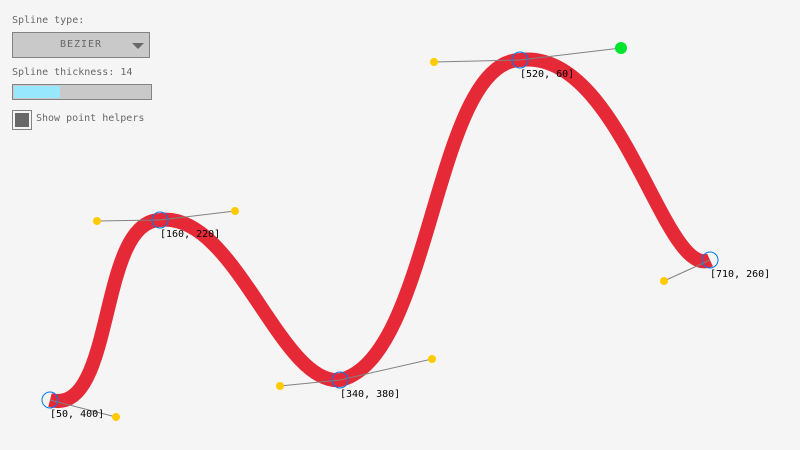 The height and width of the screenshot is (450, 800). Describe the element at coordinates (77, 414) in the screenshot. I see `point-coordinate-label: [50, 400]` at that location.